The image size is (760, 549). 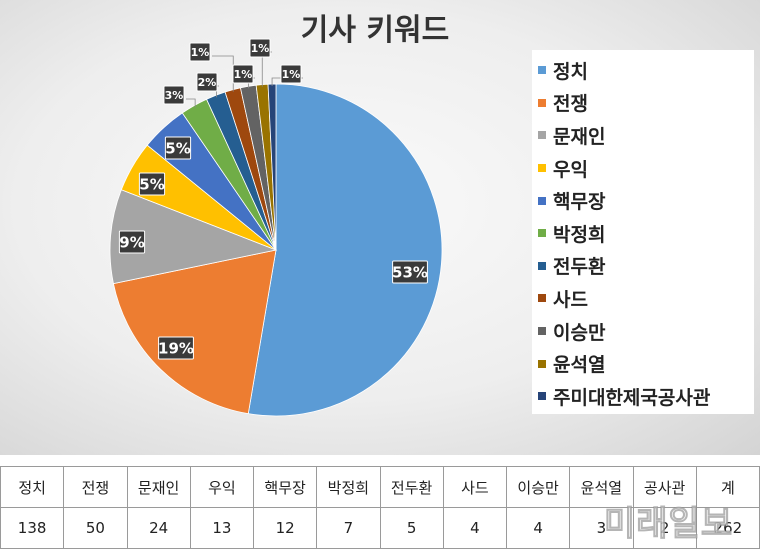 What do you see at coordinates (222, 528) in the screenshot?
I see `table-cell: 13` at bounding box center [222, 528].